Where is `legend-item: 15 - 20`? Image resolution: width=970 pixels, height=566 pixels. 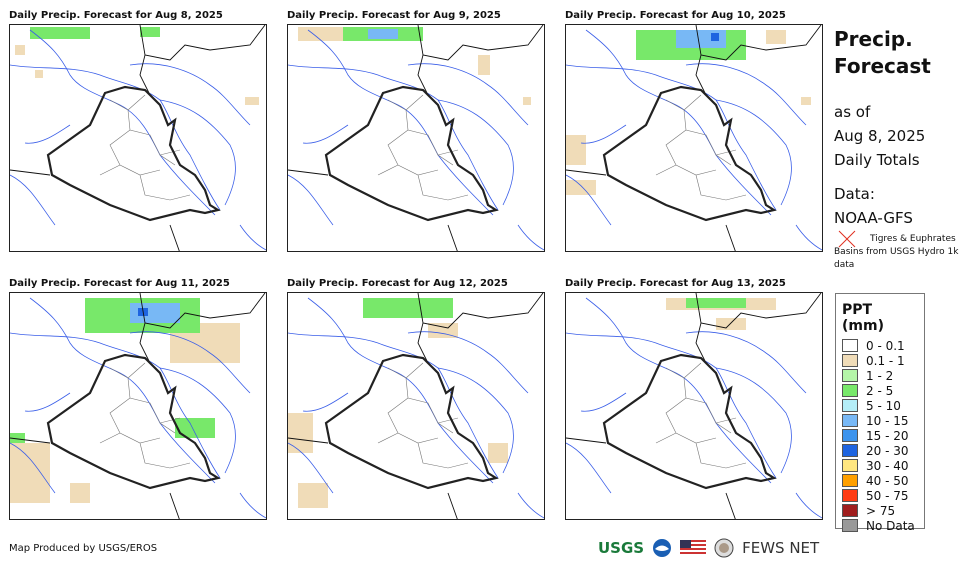
legend-item: 15 - 20 is located at coordinates (880, 435).